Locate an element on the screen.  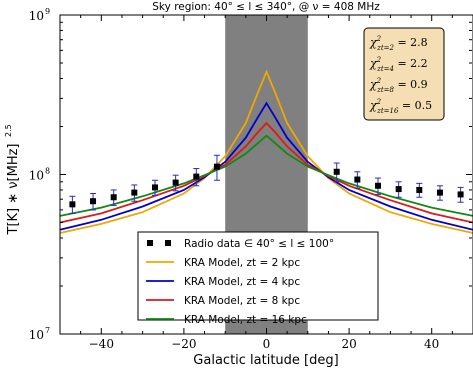
x-axis-label: Galactic latitude [deg] is located at coordinates (265, 360).